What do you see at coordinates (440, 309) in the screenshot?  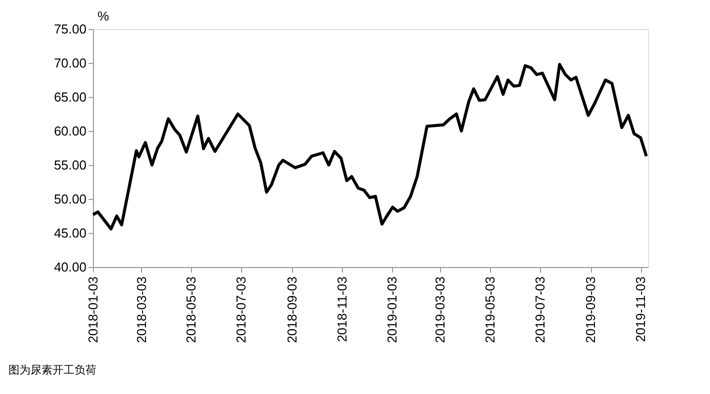 I see `x-tick-label: 2019-03-03` at bounding box center [440, 309].